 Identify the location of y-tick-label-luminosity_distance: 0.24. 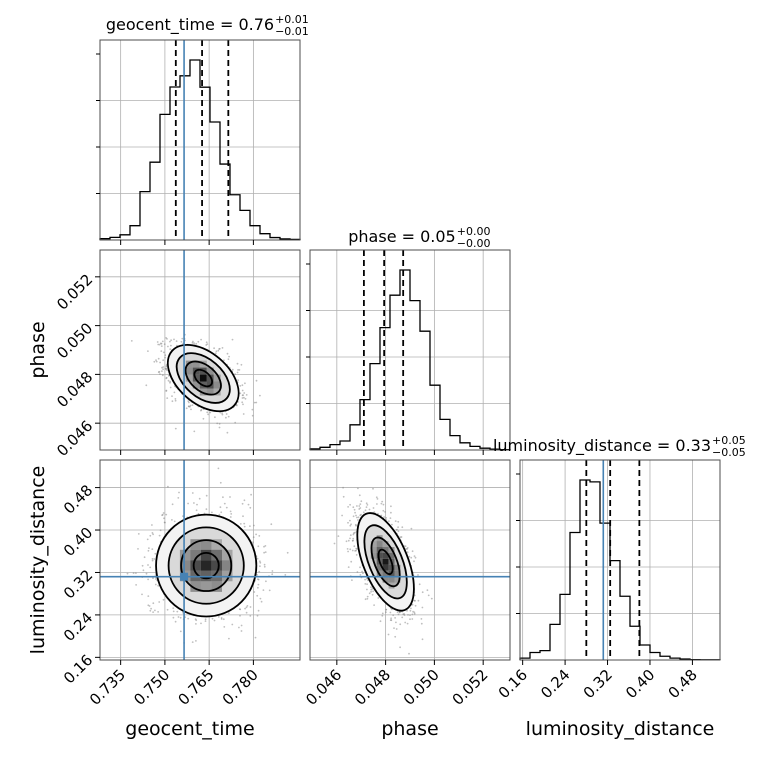
(78, 627).